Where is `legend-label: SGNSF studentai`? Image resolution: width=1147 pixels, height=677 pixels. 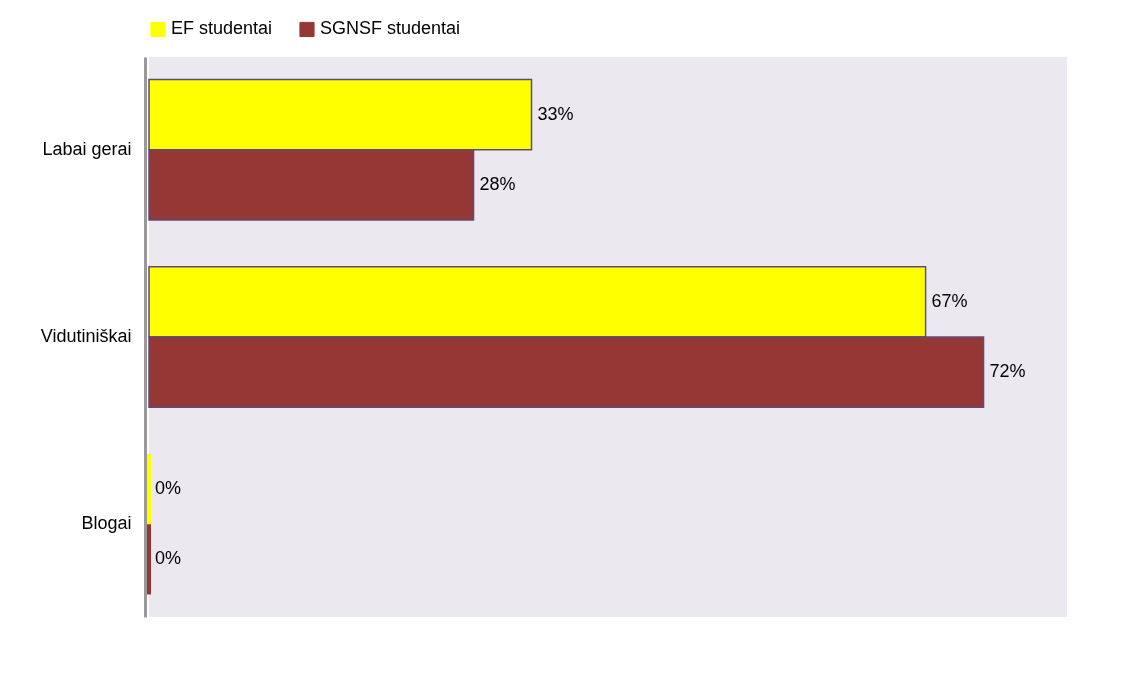
legend-label: SGNSF studentai is located at coordinates (390, 28).